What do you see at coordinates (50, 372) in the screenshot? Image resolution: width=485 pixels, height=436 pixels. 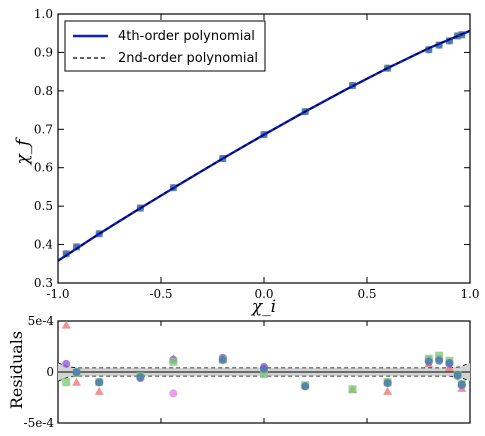 I see `residual-y-tick-label: 0` at bounding box center [50, 372].